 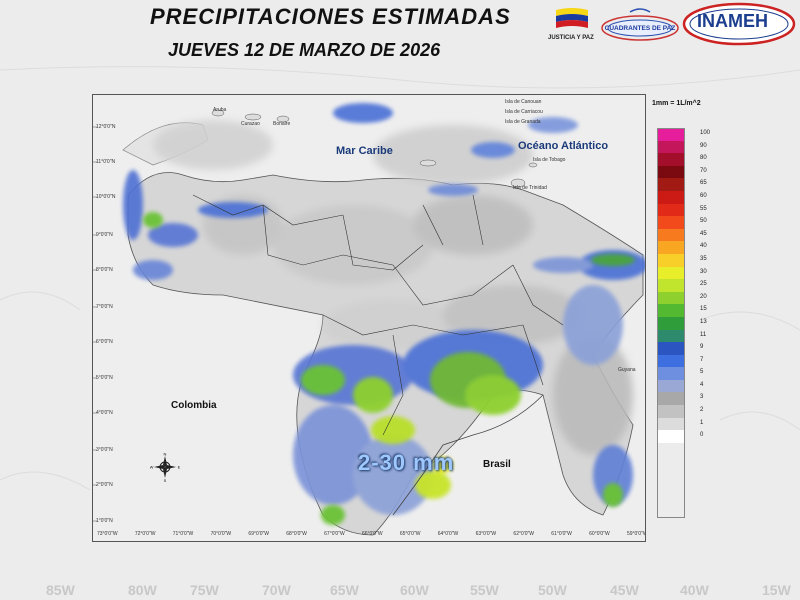 I want to click on legend-value: 80, so click(x=703, y=158).